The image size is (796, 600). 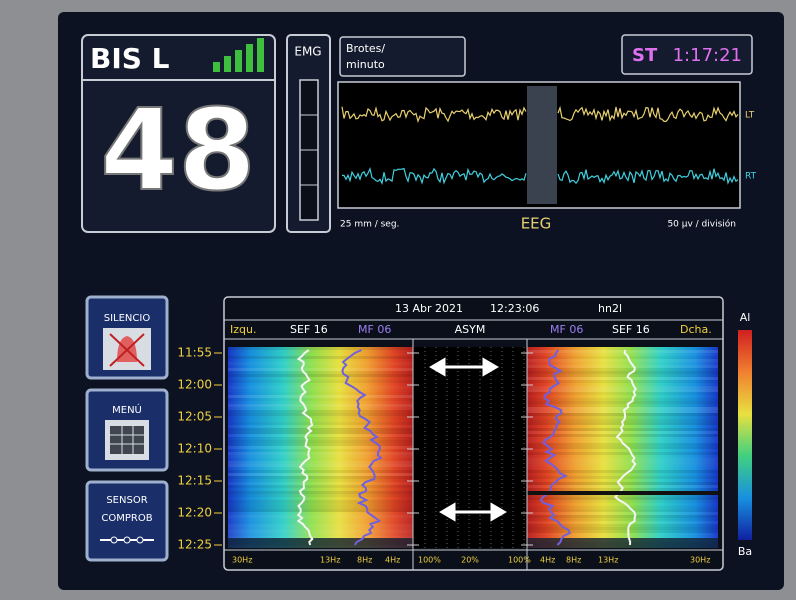 What do you see at coordinates (402, 56) in the screenshot?
I see `bursts-box` at bounding box center [402, 56].